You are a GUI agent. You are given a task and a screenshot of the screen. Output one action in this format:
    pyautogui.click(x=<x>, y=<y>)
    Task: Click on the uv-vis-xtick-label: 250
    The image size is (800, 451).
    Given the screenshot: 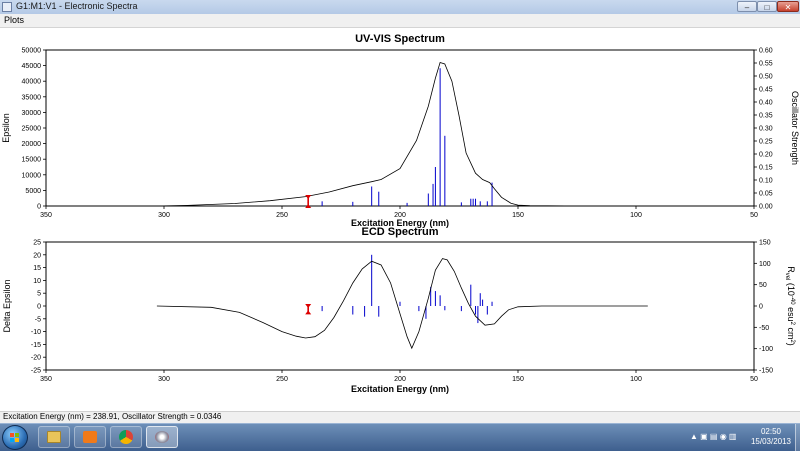 What is the action you would take?
    pyautogui.click(x=282, y=215)
    